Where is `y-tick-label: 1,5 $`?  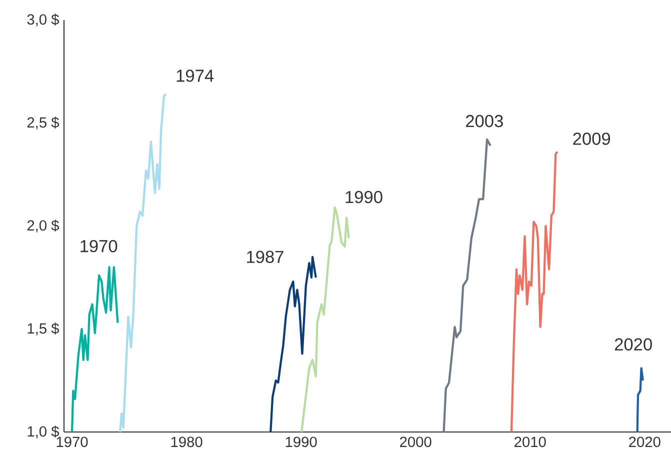
y-tick-label: 1,5 $ is located at coordinates (44, 329).